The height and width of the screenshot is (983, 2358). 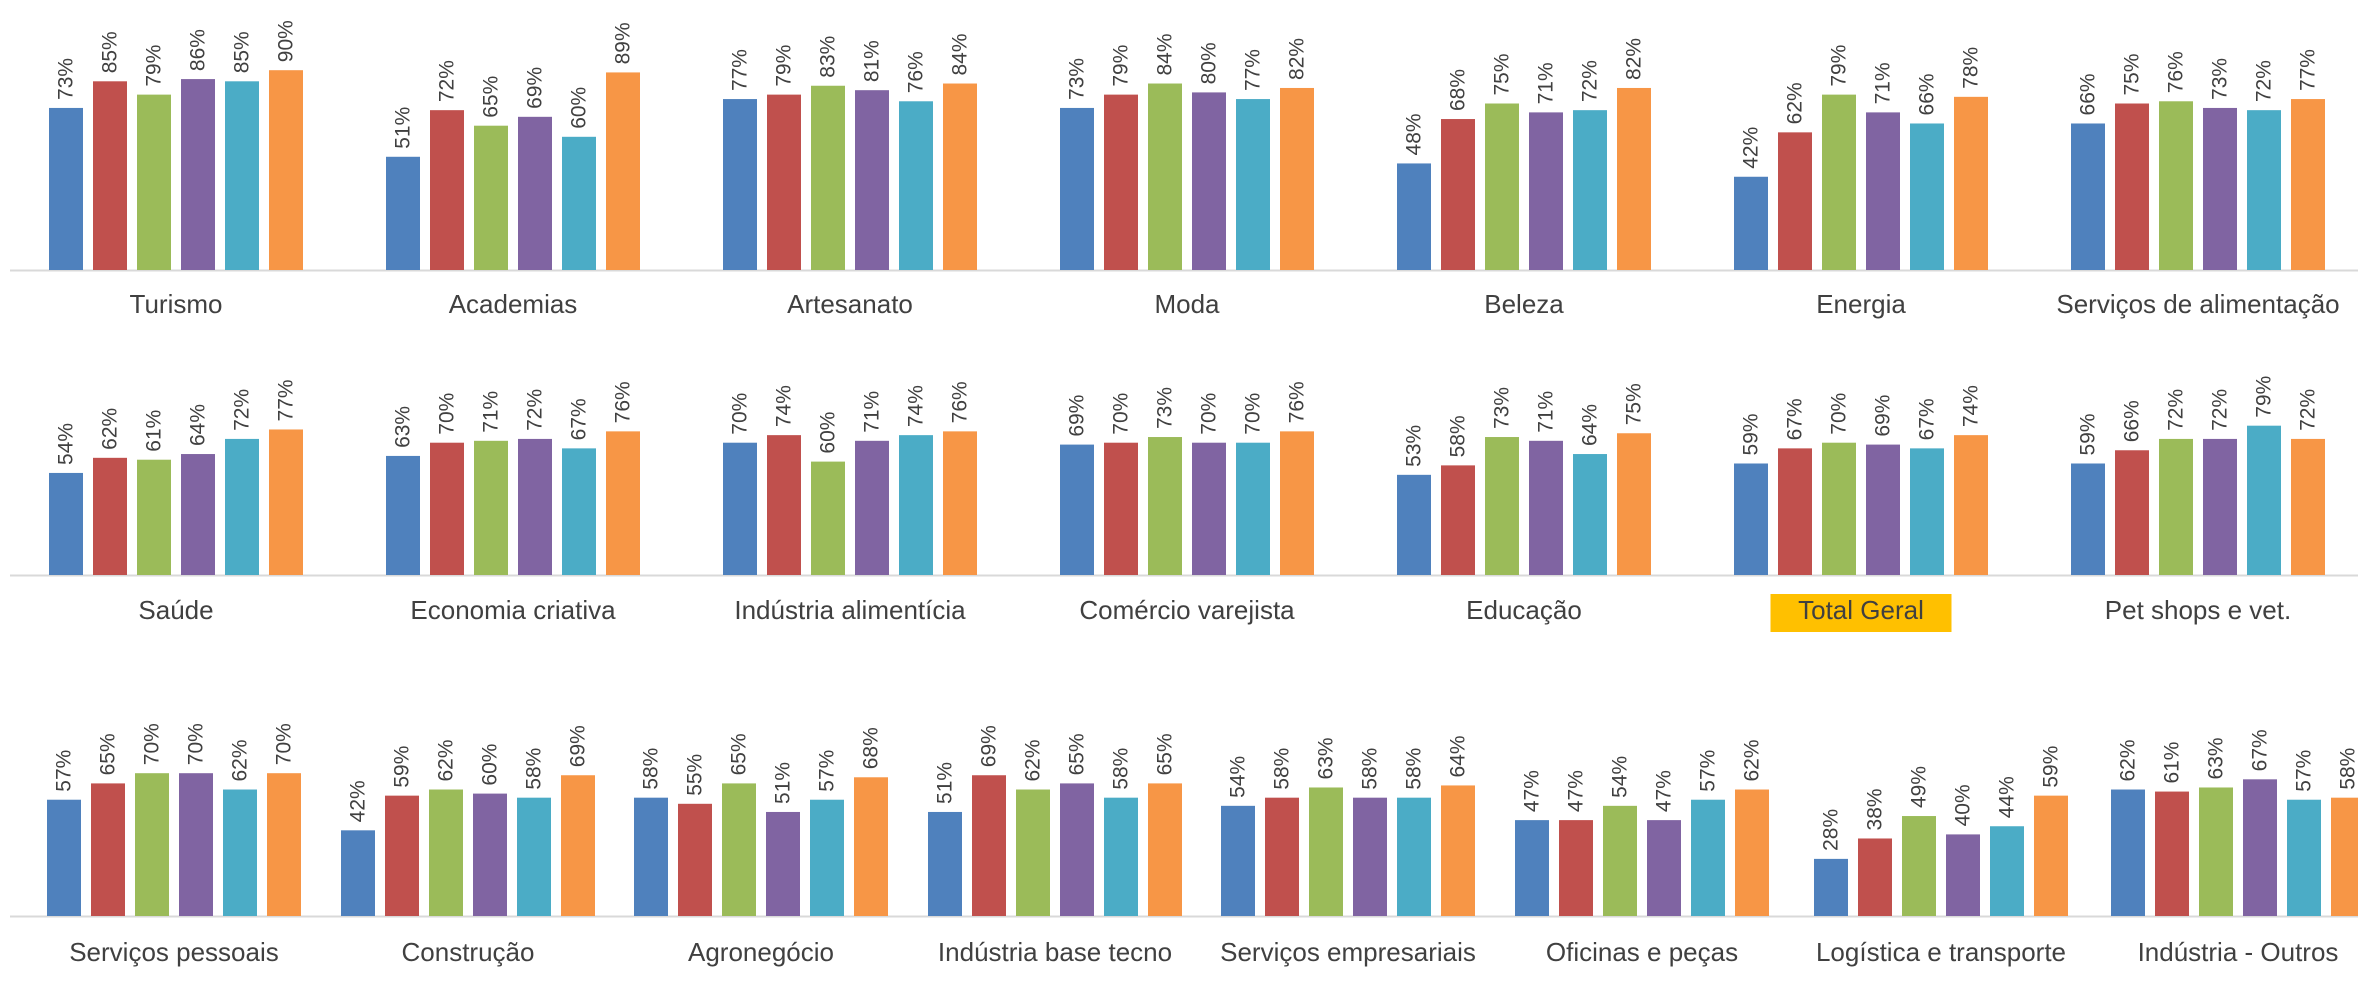 What do you see at coordinates (64, 771) in the screenshot?
I see `data-label: 57%` at bounding box center [64, 771].